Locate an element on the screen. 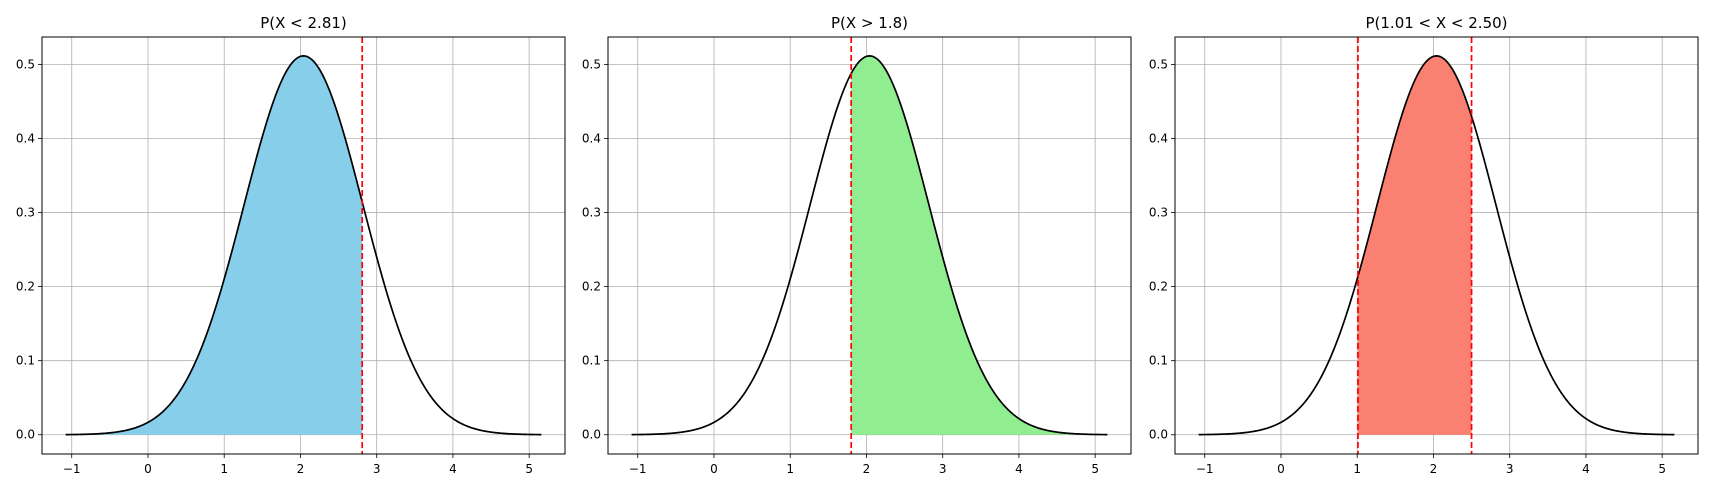 This screenshot has width=1710, height=500. chart-title: P(X < 2.81) is located at coordinates (303, 23).